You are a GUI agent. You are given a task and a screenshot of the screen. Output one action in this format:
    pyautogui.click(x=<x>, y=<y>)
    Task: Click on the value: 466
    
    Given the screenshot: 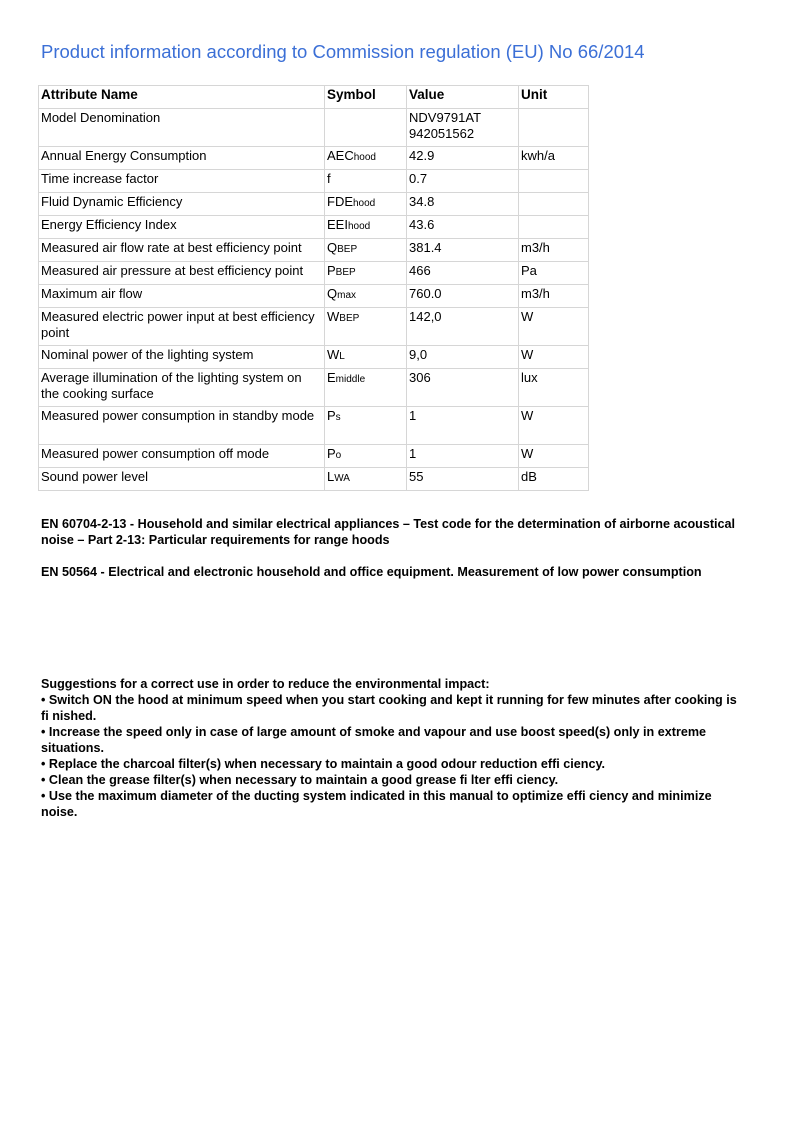 What is the action you would take?
    pyautogui.click(x=462, y=273)
    